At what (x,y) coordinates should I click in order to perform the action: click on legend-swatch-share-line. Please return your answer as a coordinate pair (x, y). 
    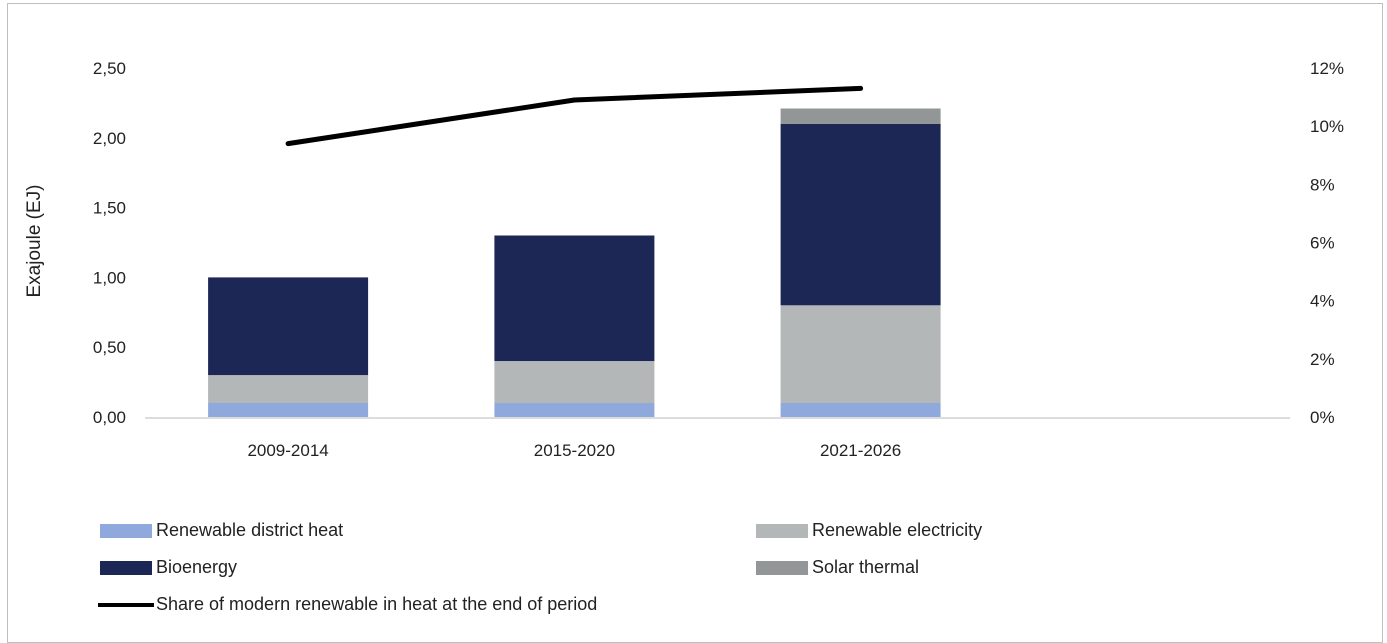
    Looking at the image, I should click on (126, 604).